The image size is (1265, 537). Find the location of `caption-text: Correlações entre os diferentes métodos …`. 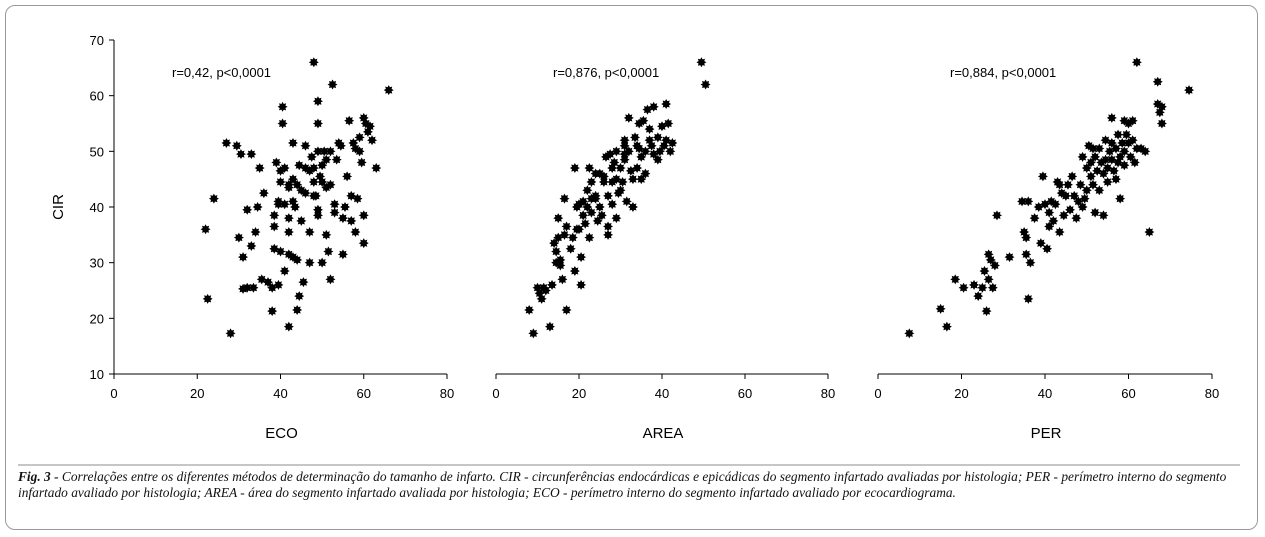

caption-text: Correlações entre os diferentes métodos … is located at coordinates (622, 484).